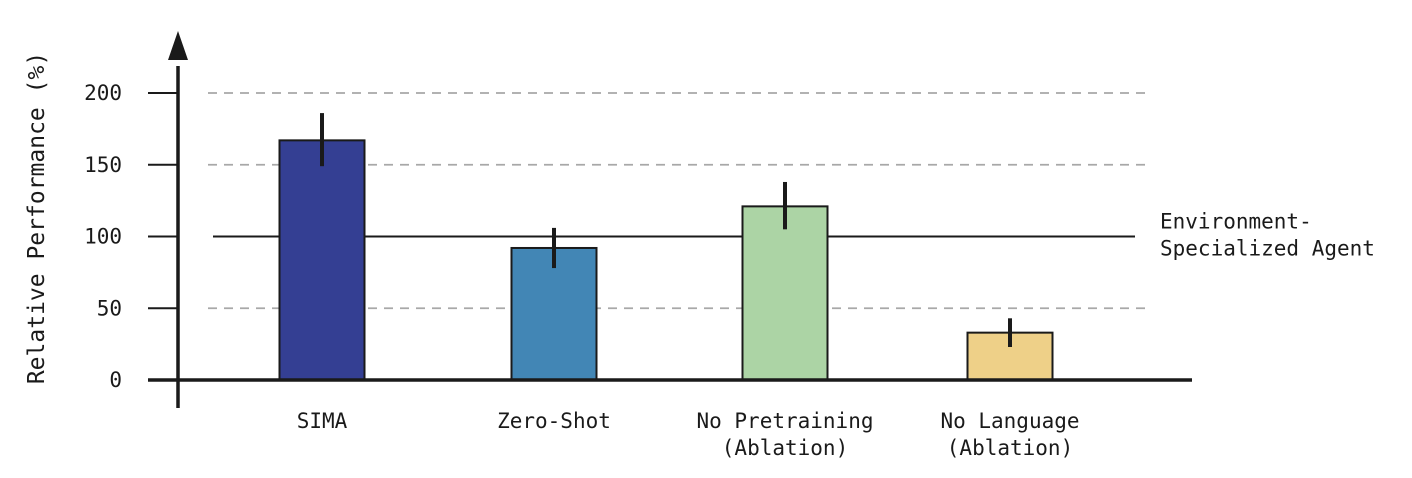 This screenshot has height=478, width=1412. What do you see at coordinates (178, 45) in the screenshot?
I see `y-axis-arrow-icon` at bounding box center [178, 45].